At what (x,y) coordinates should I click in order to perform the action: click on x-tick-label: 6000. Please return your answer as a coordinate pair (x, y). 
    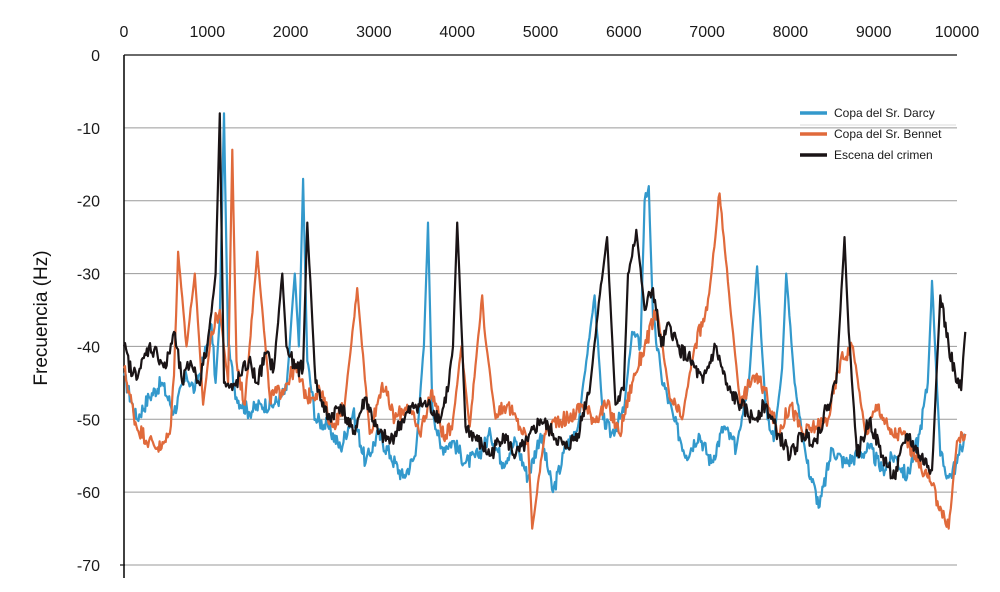
    Looking at the image, I should click on (624, 32).